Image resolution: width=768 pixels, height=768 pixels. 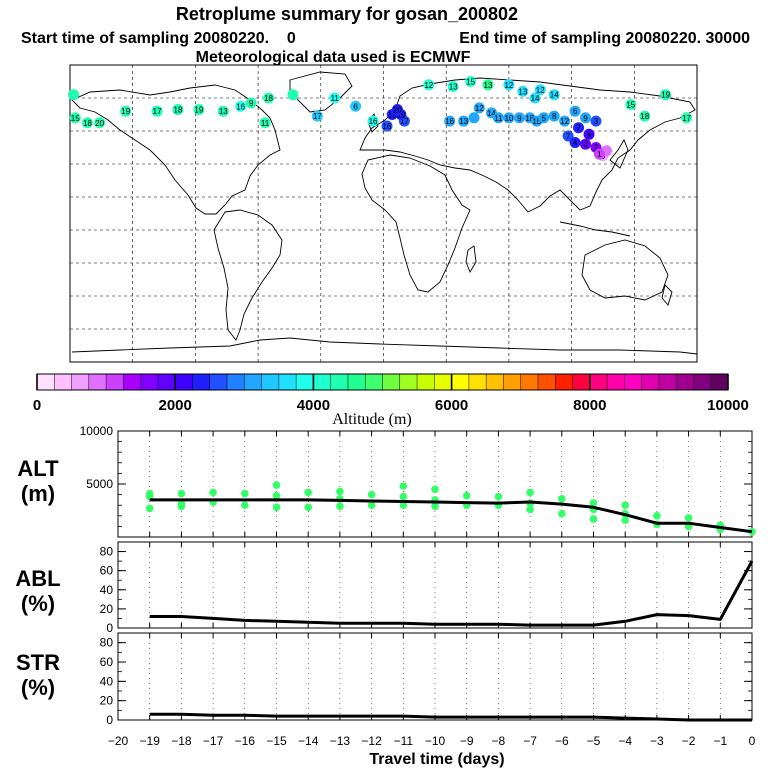 I want to click on marker-label: 20, so click(x=99, y=123).